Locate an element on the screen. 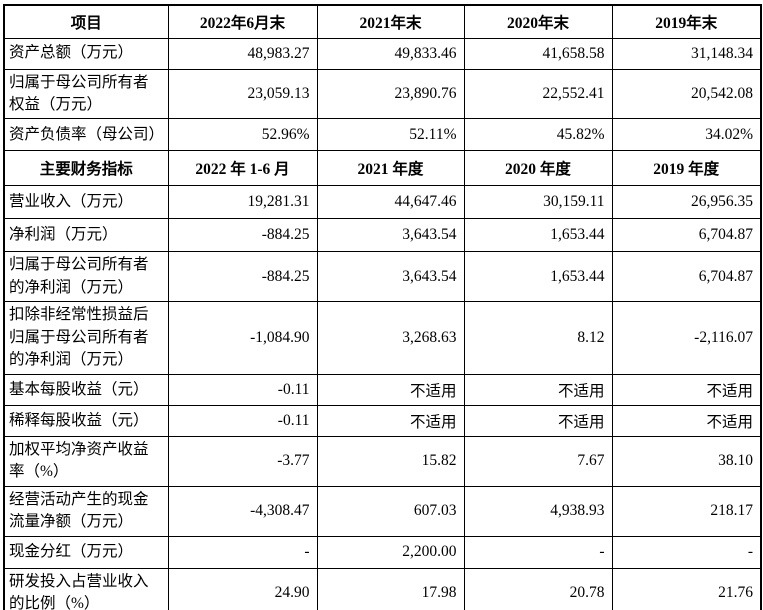 Image resolution: width=763 pixels, height=610 pixels. table-row-rd-ratio: 研发投入占营业收入 的比例（%） 24.90 17.98 20.78 21.76 is located at coordinates (382, 588).